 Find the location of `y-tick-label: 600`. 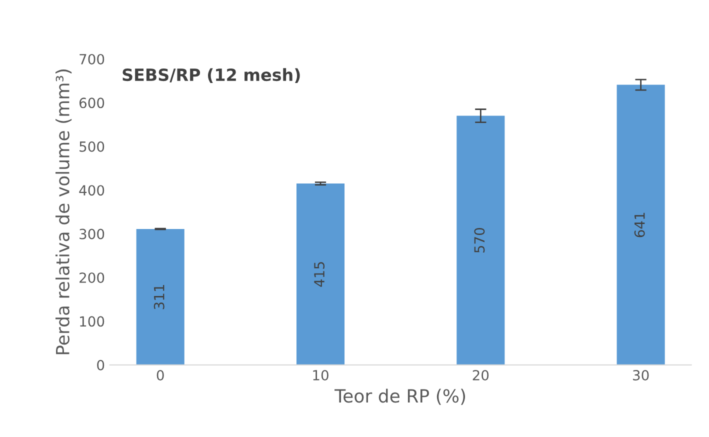

y-tick-label: 600 is located at coordinates (91, 103).